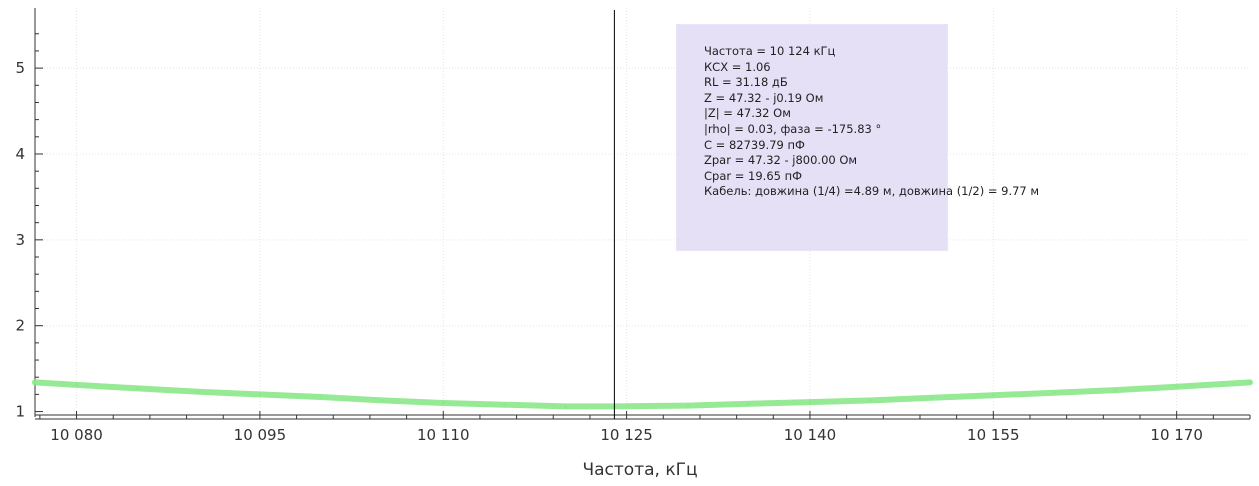  What do you see at coordinates (260, 435) in the screenshot?
I see `x-tick-label: 10 095` at bounding box center [260, 435].